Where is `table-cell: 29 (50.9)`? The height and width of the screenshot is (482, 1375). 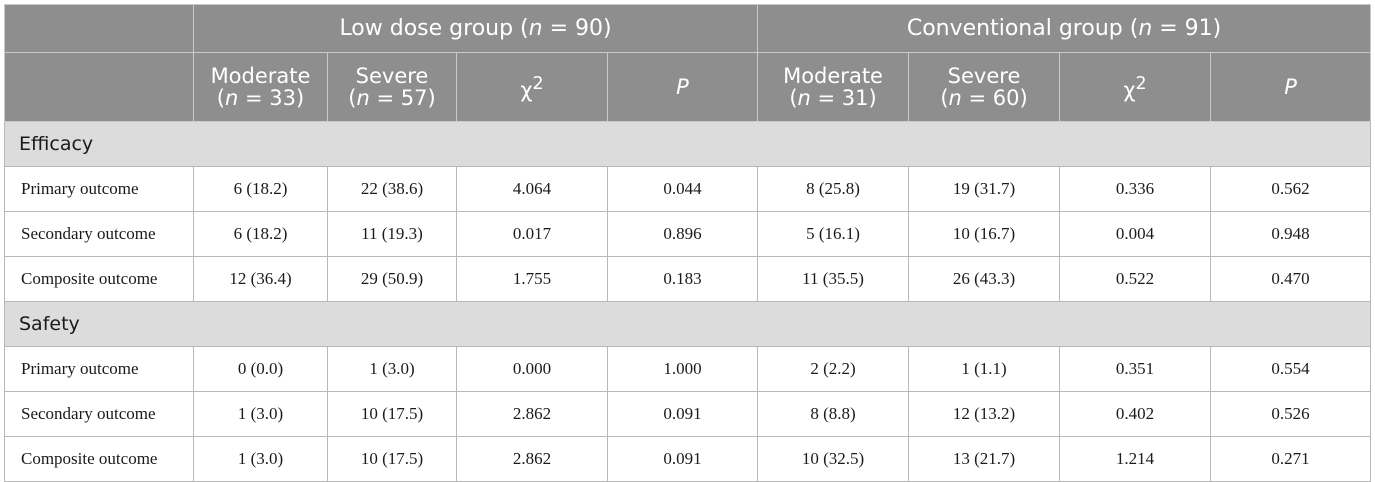
table-cell: 29 (50.9) is located at coordinates (392, 279).